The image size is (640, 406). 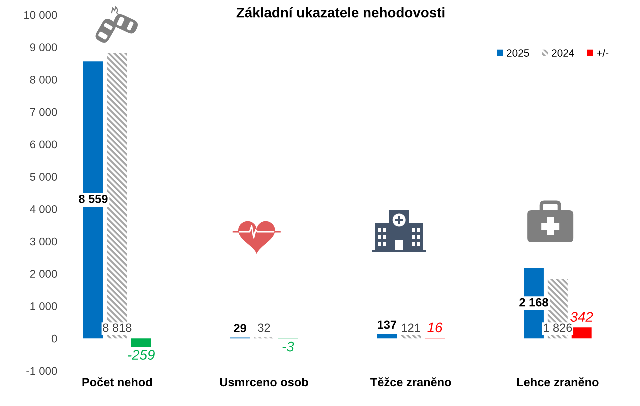 I want to click on x-tick-label: Usmrceno osob, so click(x=264, y=382).